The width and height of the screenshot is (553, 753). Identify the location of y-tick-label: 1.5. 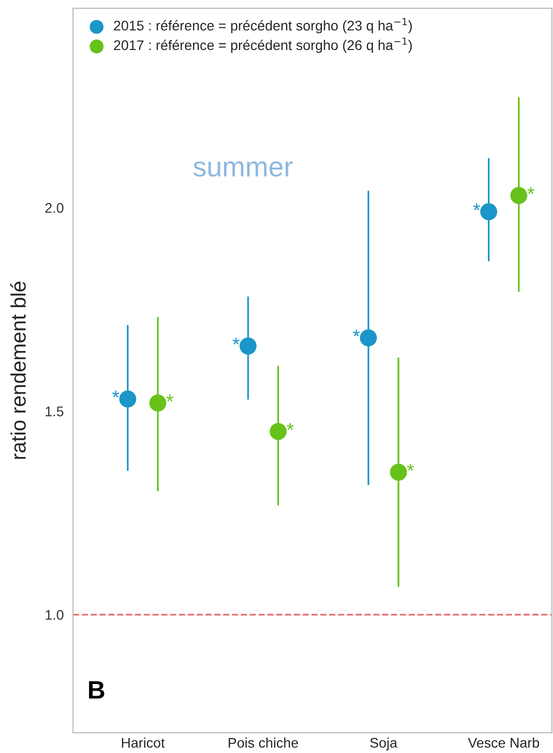
(55, 411).